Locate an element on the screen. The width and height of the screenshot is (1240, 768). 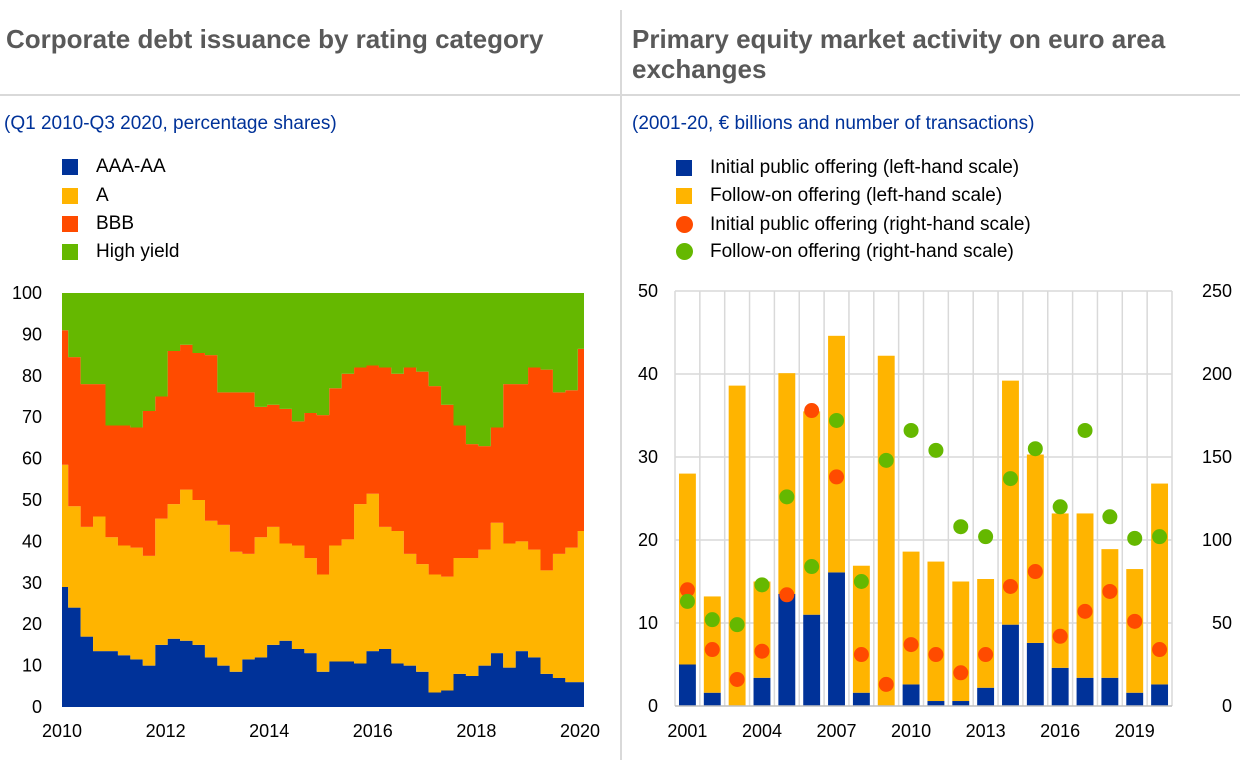
y-tick-label: 0 is located at coordinates (37, 707).